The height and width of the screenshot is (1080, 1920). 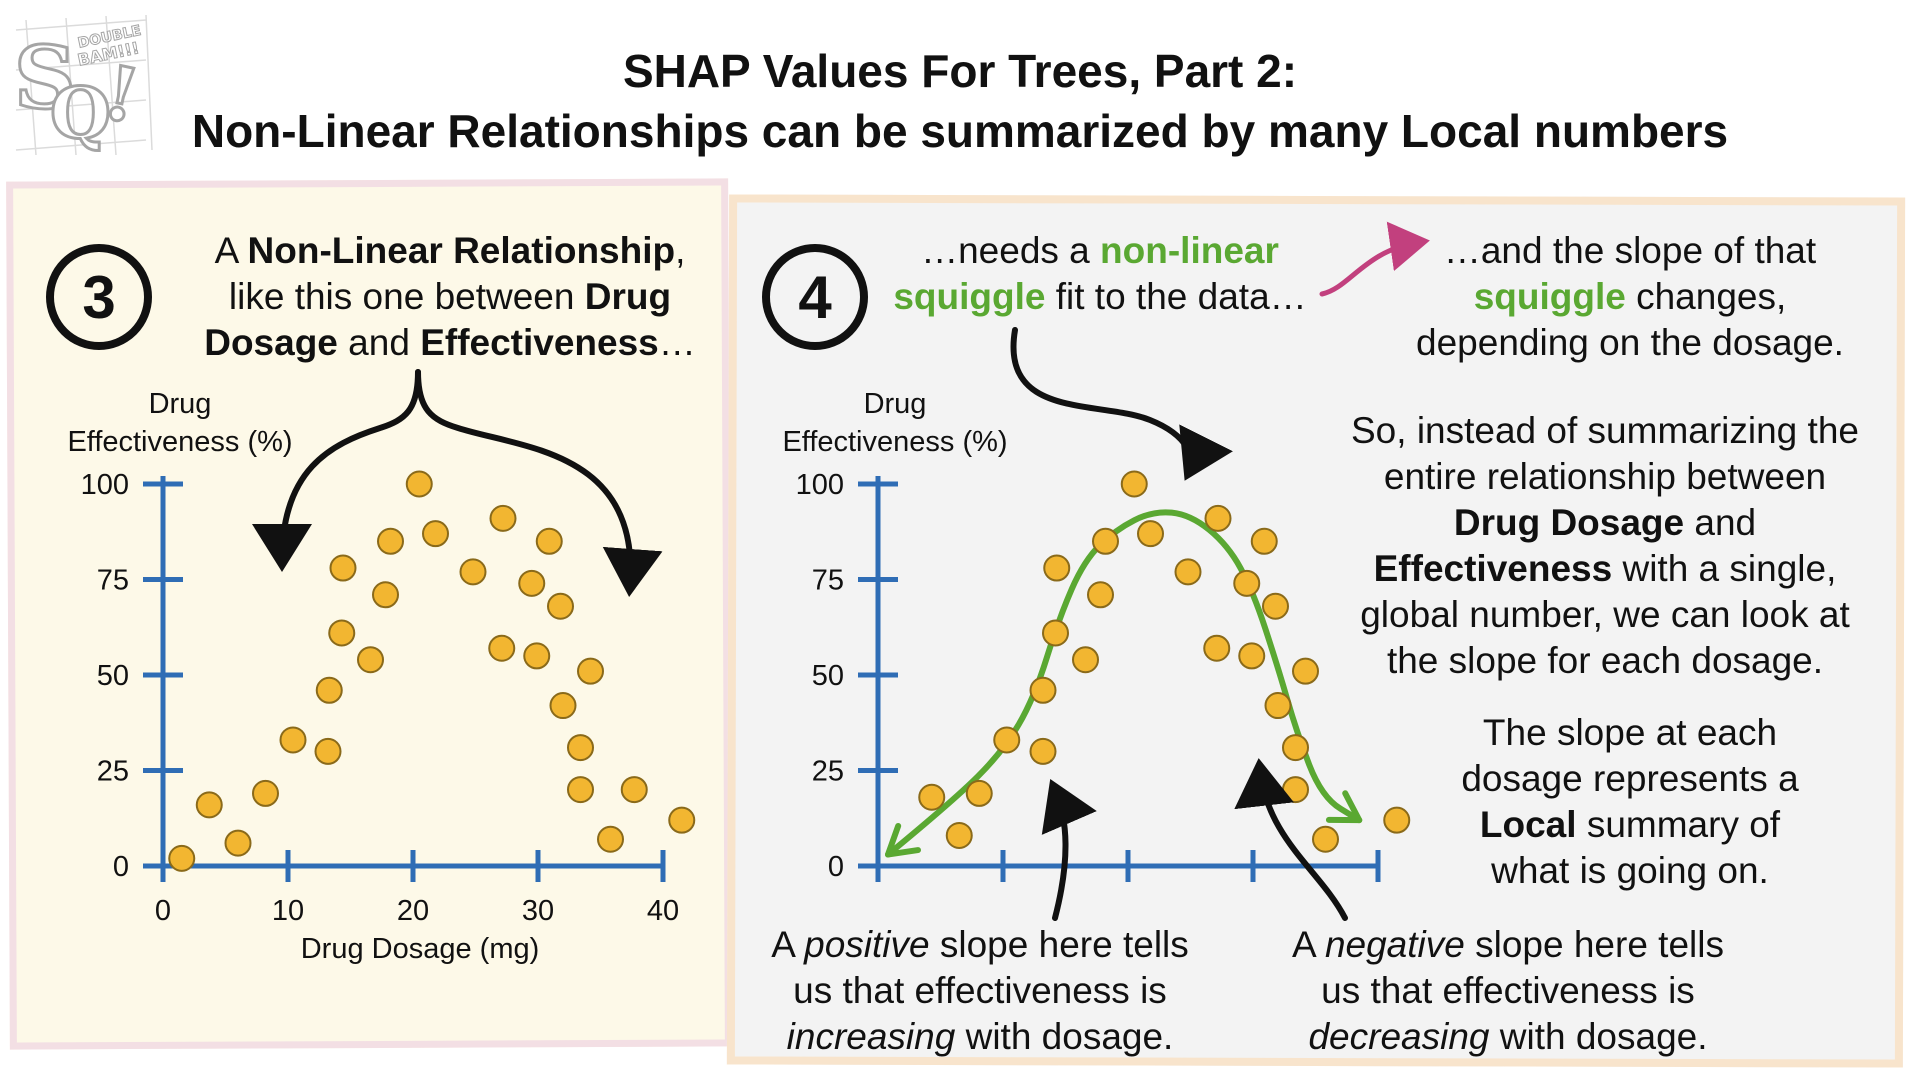 What do you see at coordinates (867, 944) in the screenshot?
I see `text-run: positive` at bounding box center [867, 944].